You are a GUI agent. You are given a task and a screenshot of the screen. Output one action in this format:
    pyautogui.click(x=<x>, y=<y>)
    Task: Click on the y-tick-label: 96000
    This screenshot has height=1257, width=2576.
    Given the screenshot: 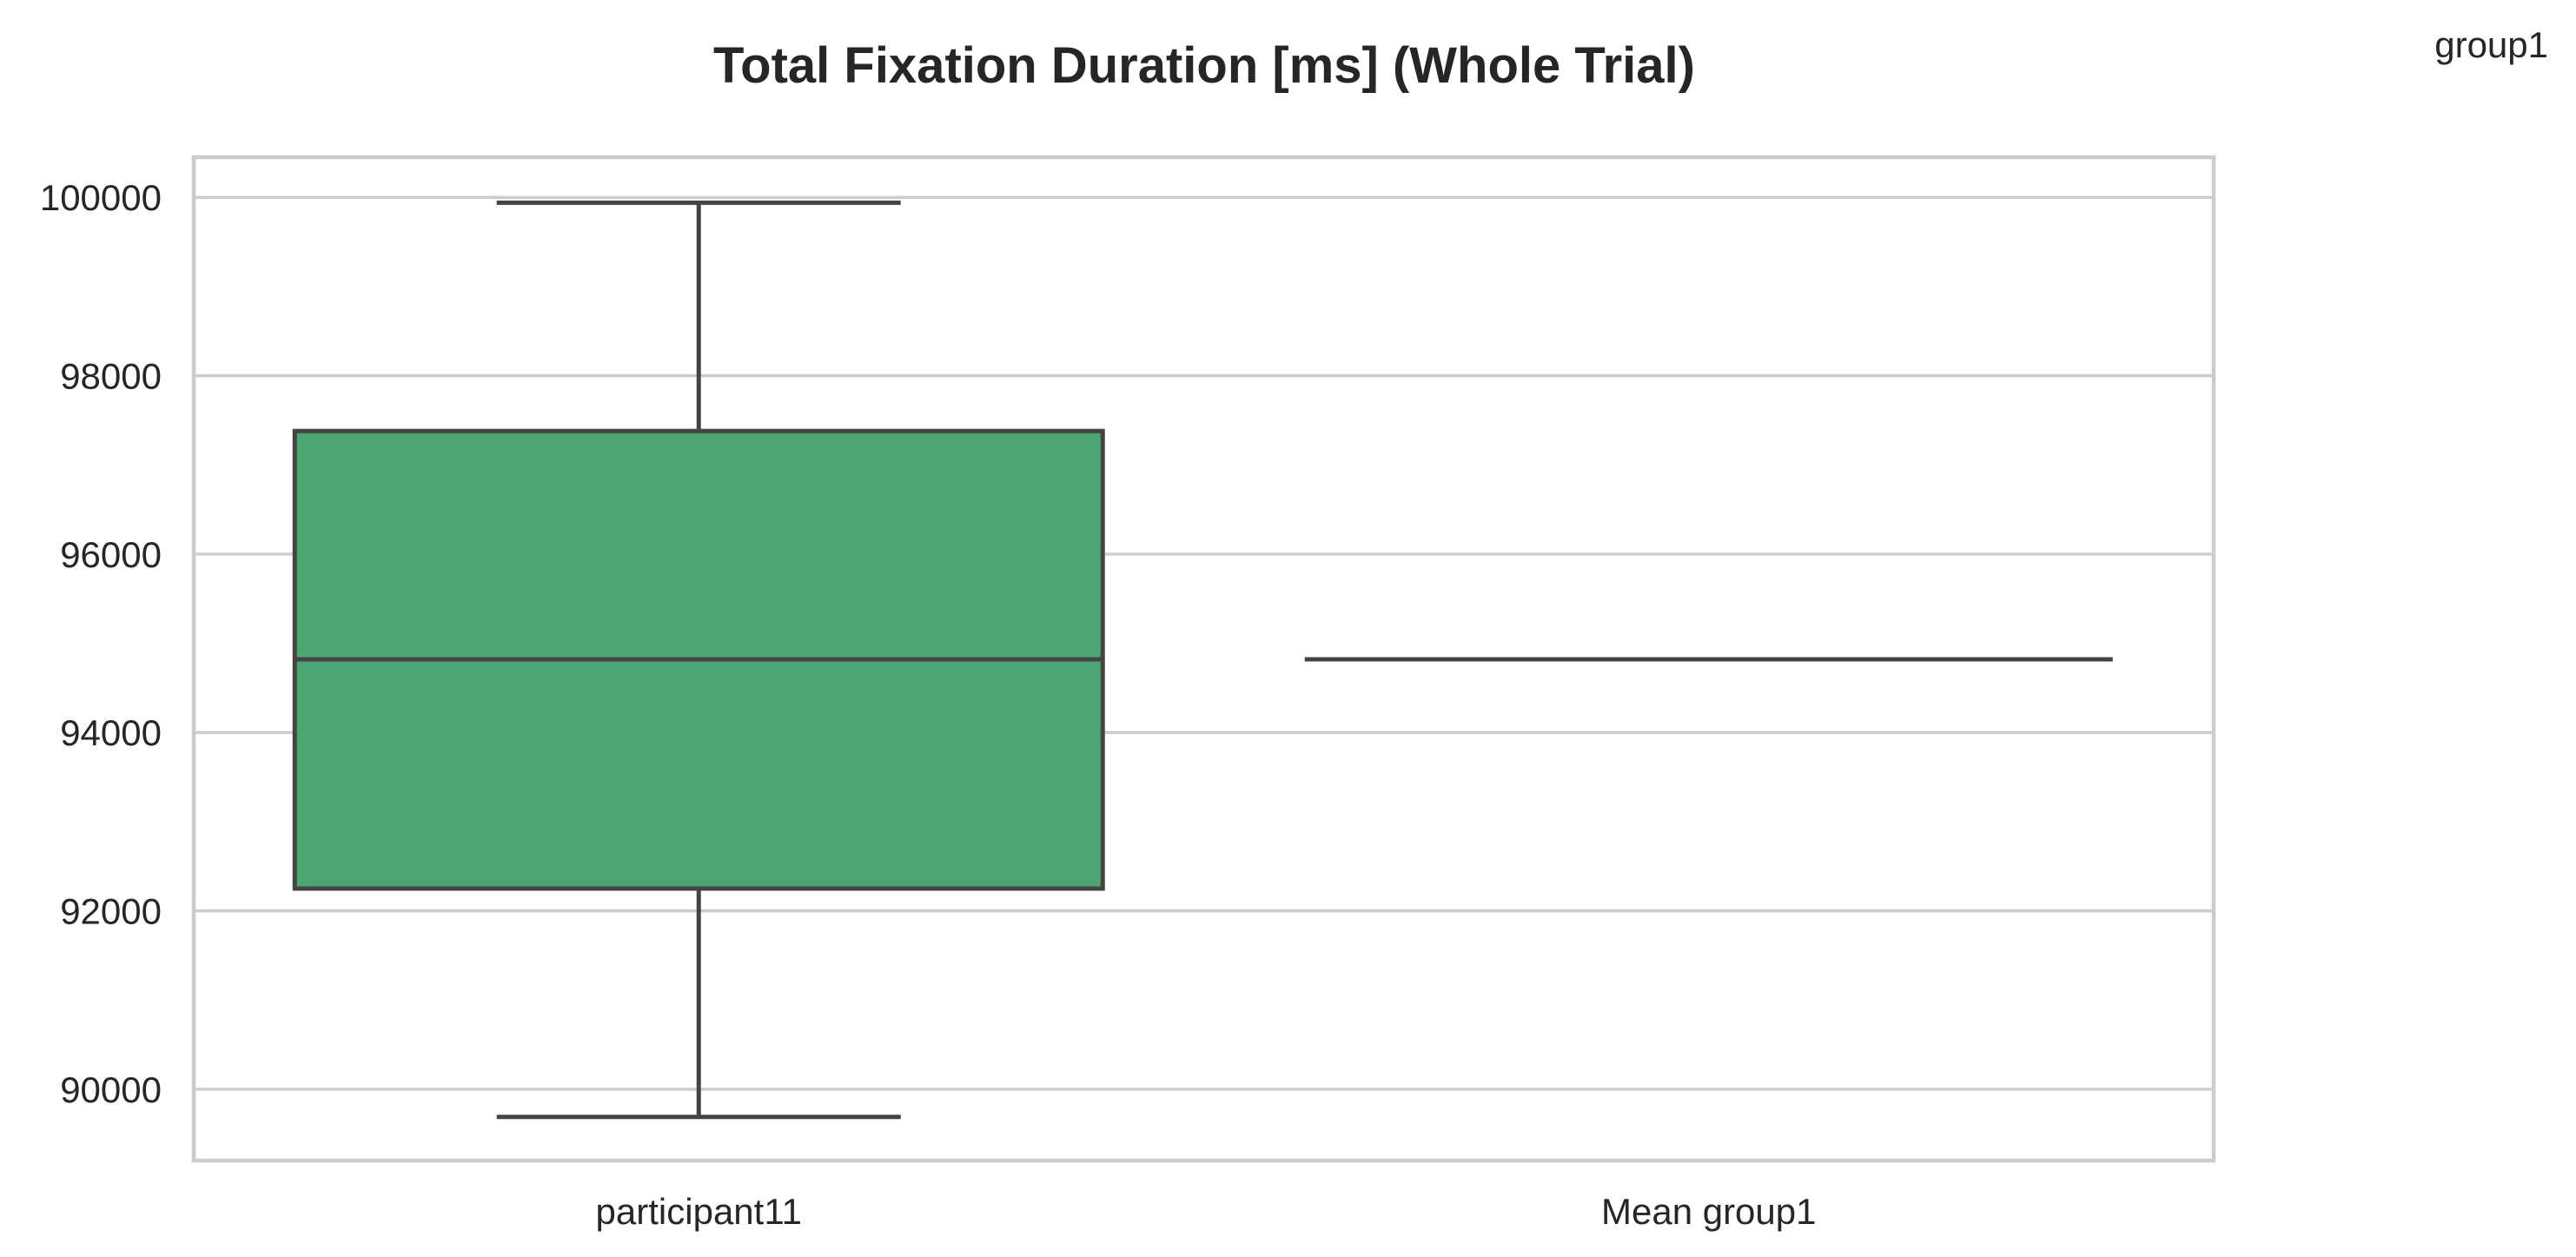 What is the action you would take?
    pyautogui.click(x=111, y=554)
    